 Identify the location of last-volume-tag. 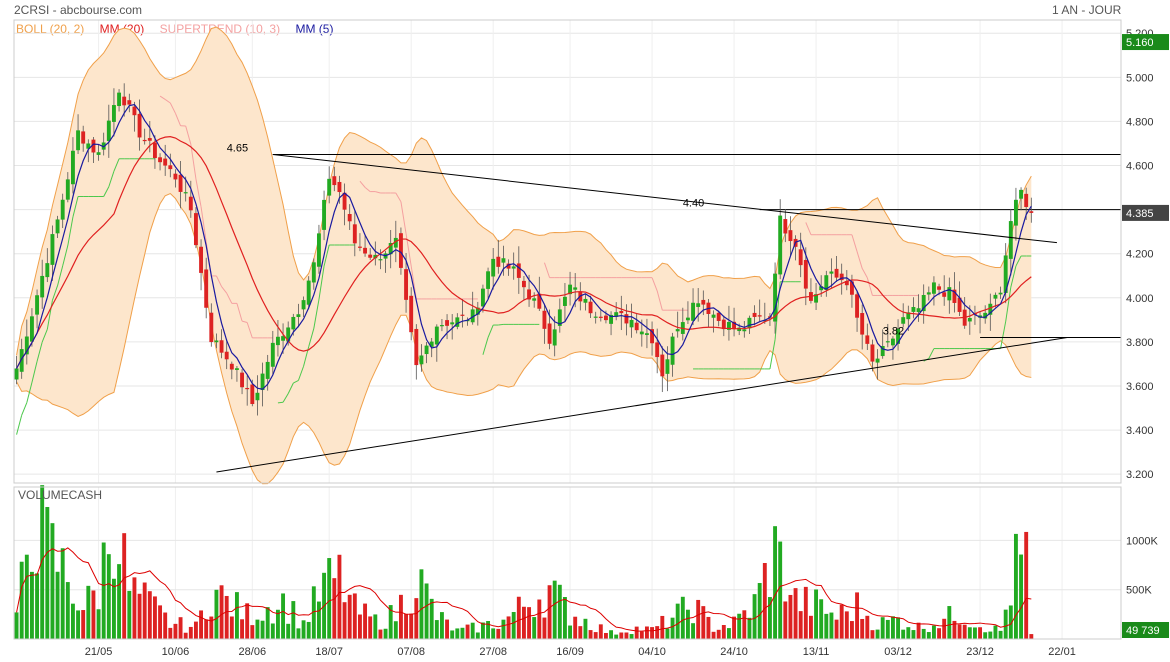
(1145, 630).